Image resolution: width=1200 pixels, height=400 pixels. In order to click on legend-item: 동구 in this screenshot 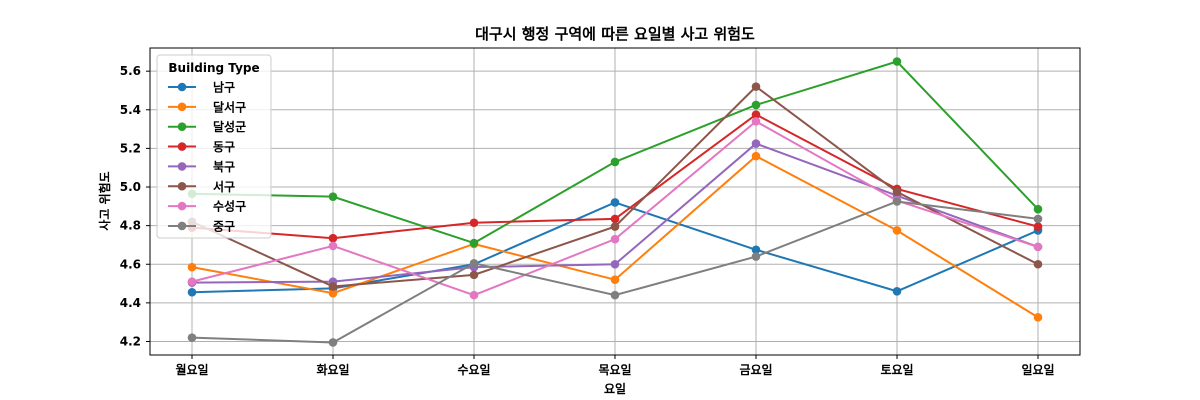, I will do `click(201, 147)`.